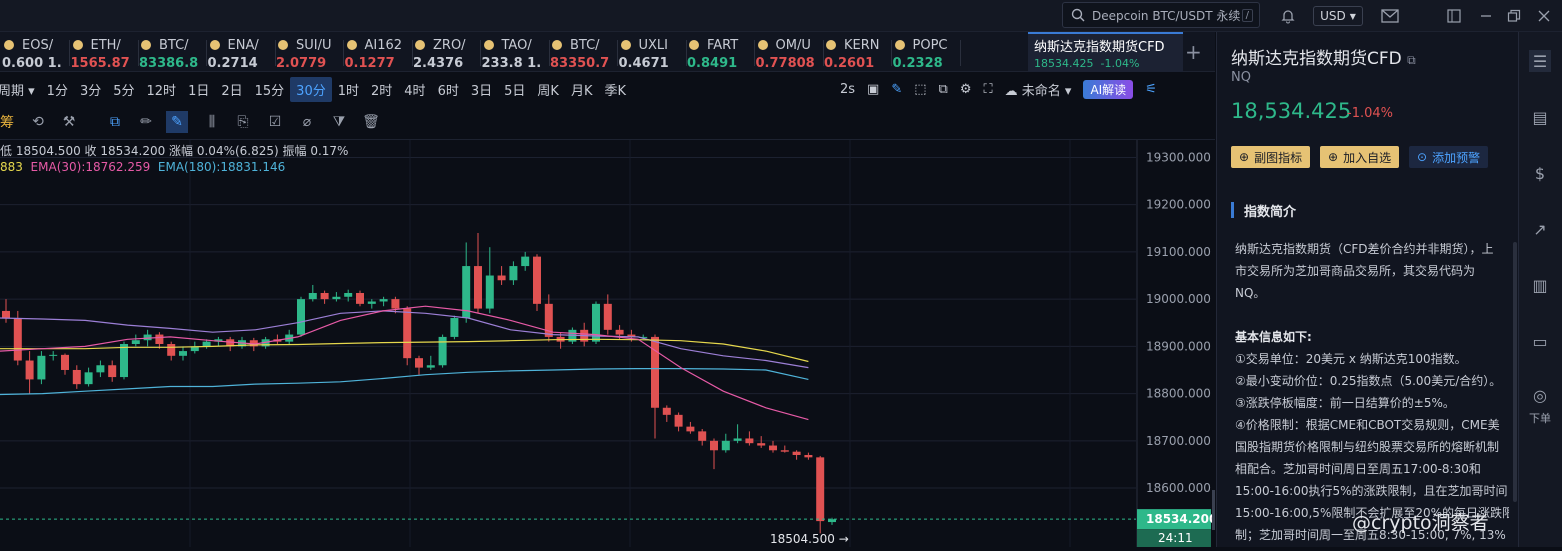  What do you see at coordinates (212, 122) in the screenshot?
I see `candle-icon: ⫼` at bounding box center [212, 122].